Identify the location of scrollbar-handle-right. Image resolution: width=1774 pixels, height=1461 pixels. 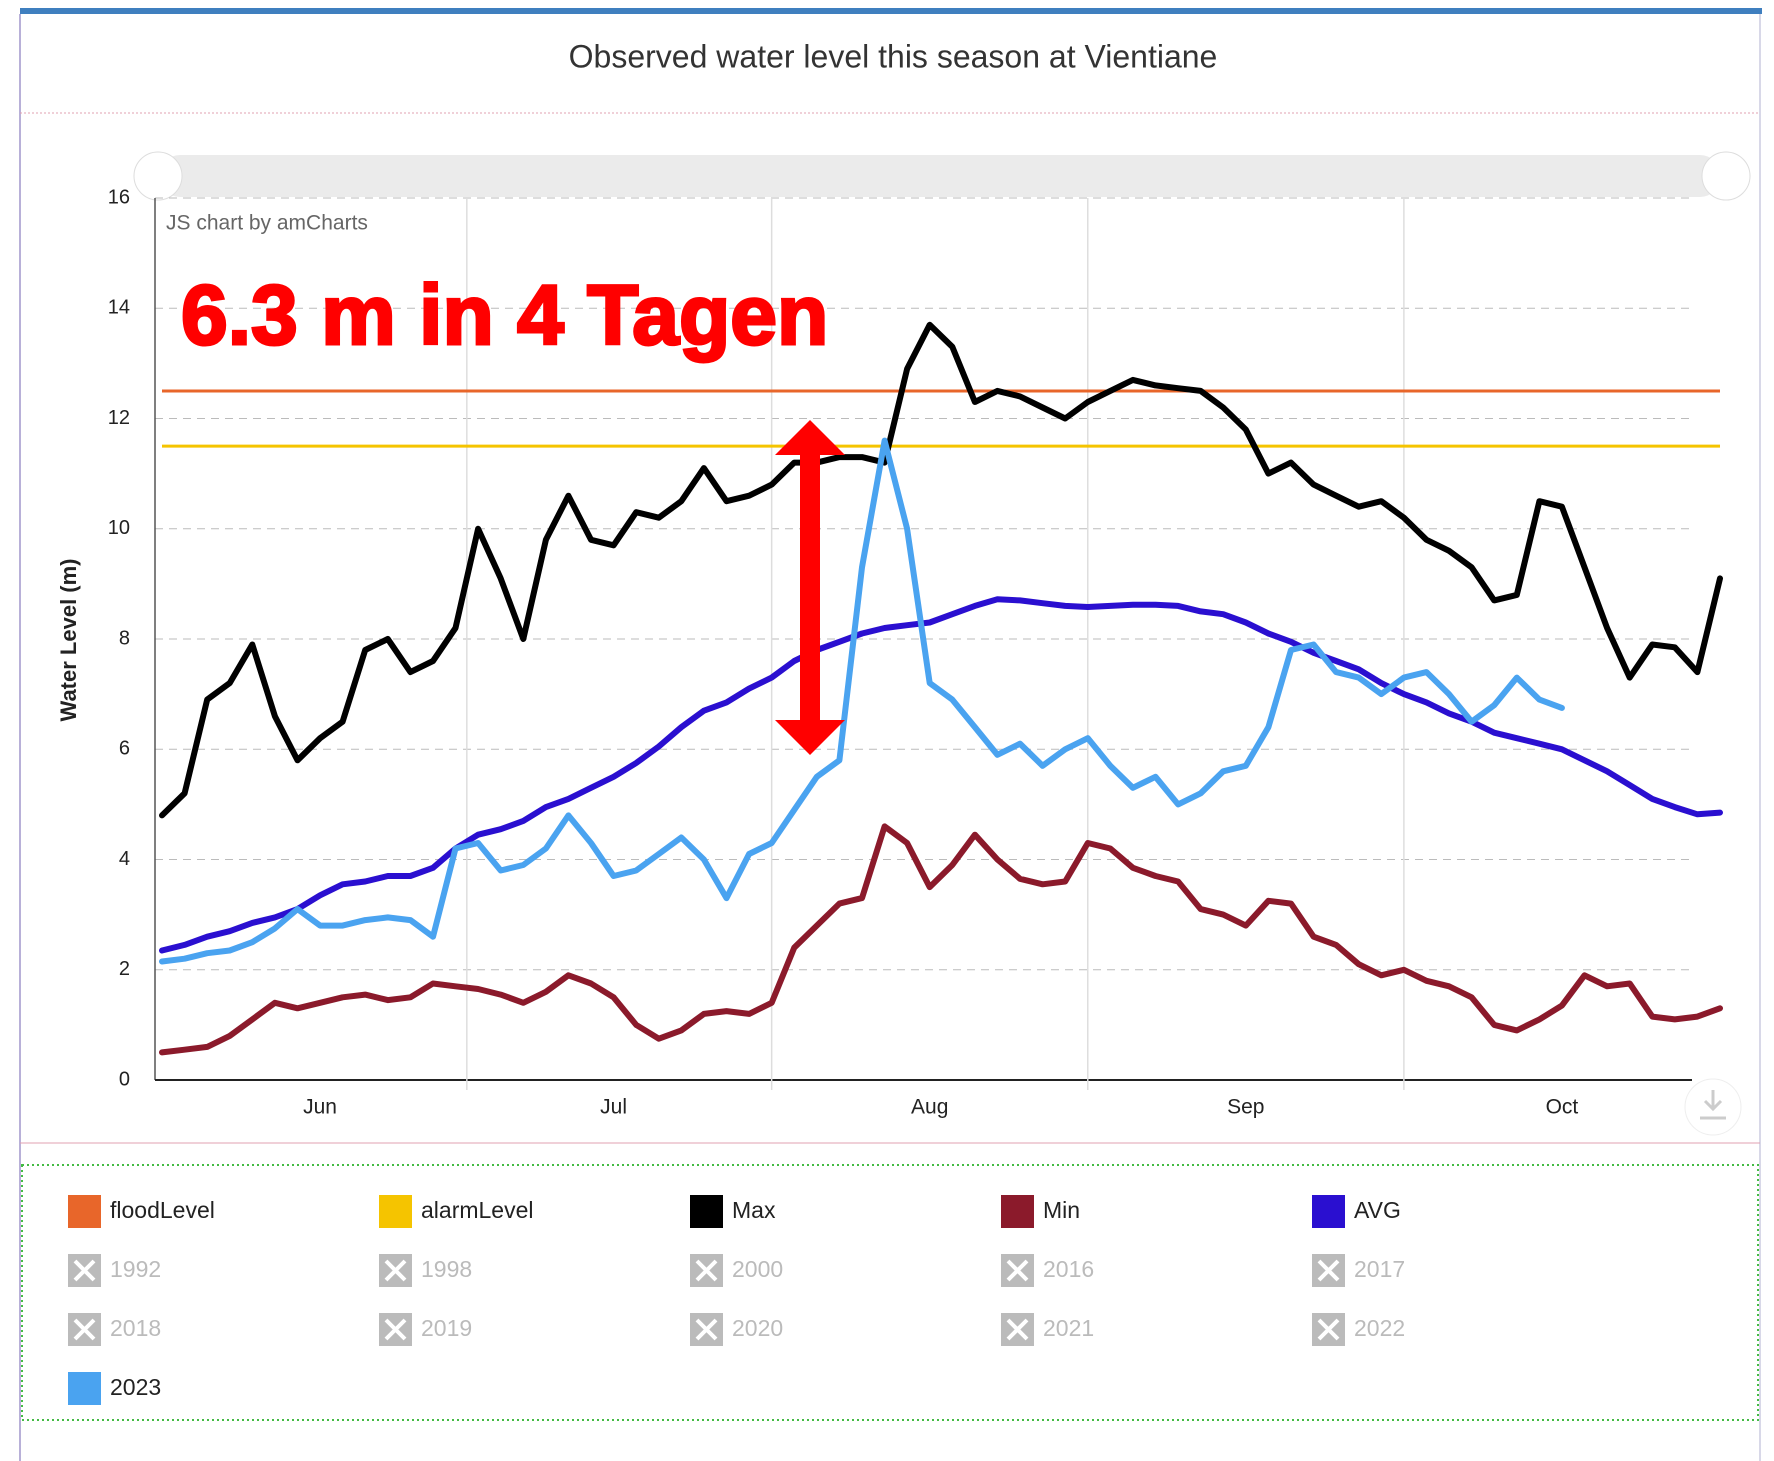
(1726, 176).